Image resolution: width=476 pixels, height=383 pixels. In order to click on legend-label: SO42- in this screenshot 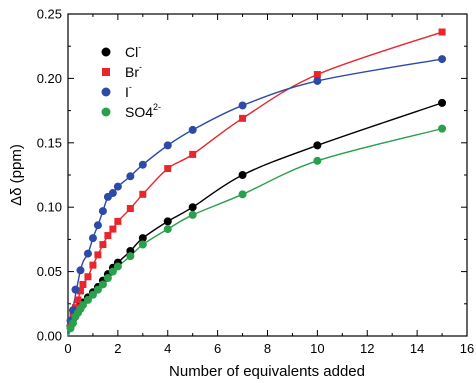, I will do `click(143, 111)`.